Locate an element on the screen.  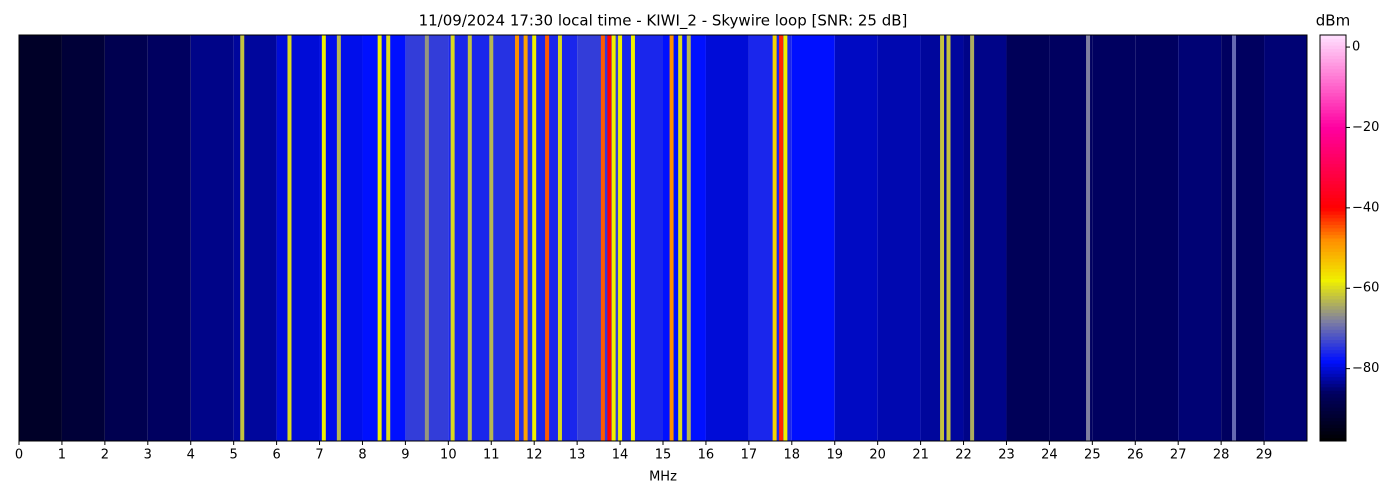
x-tick-label: 11 is located at coordinates (491, 455).